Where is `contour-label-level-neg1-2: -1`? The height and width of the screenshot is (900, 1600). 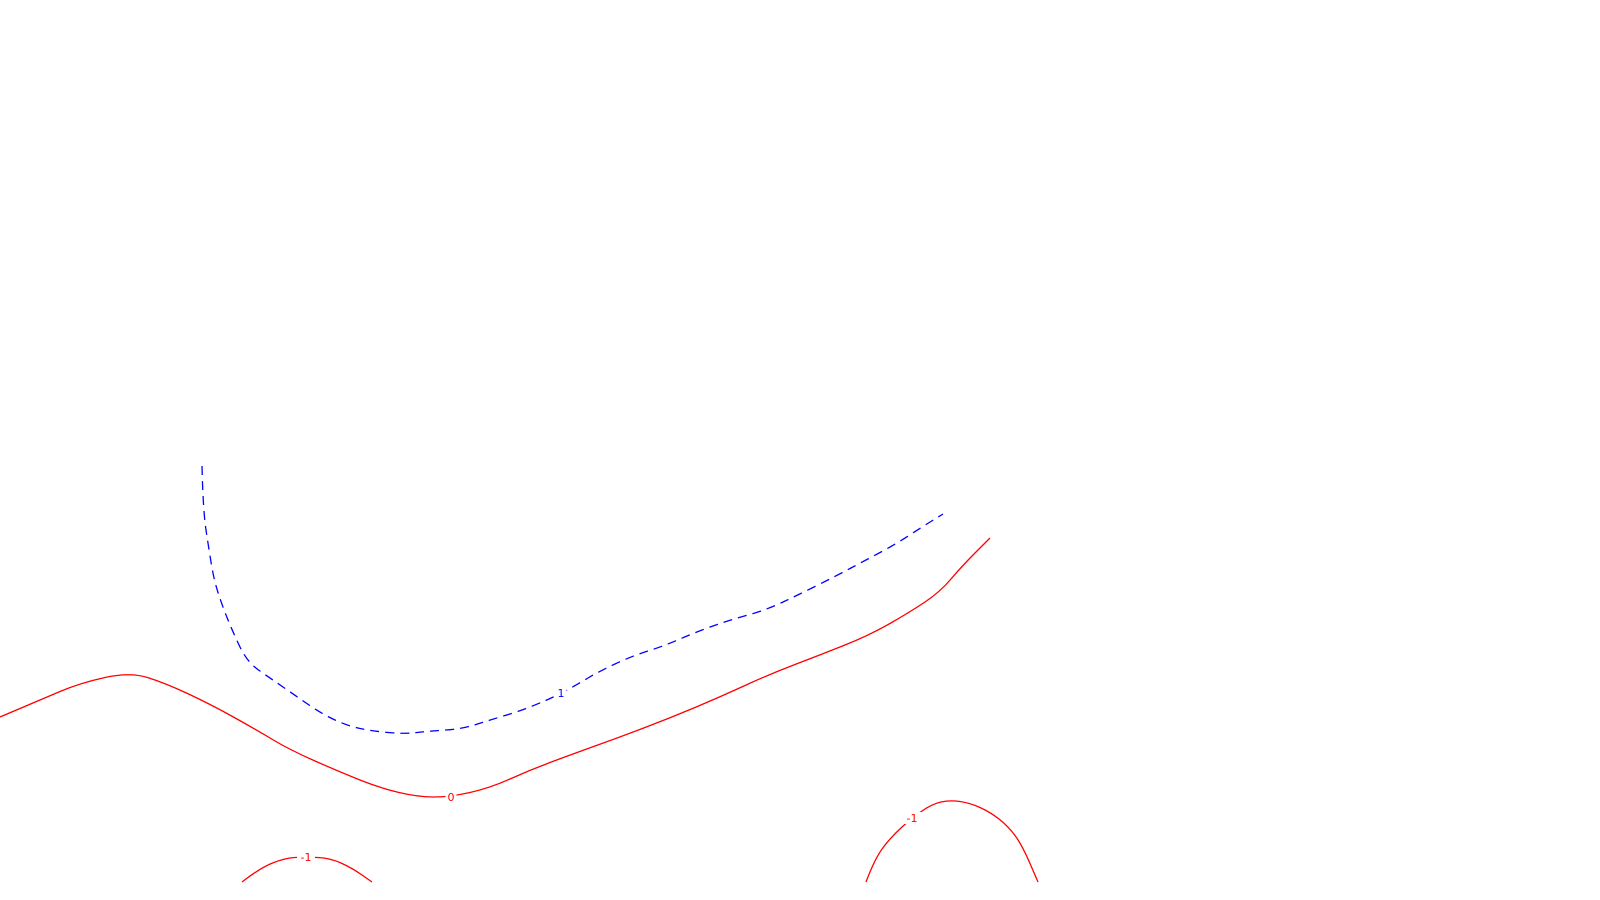 contour-label-level-neg1-2: -1 is located at coordinates (912, 818).